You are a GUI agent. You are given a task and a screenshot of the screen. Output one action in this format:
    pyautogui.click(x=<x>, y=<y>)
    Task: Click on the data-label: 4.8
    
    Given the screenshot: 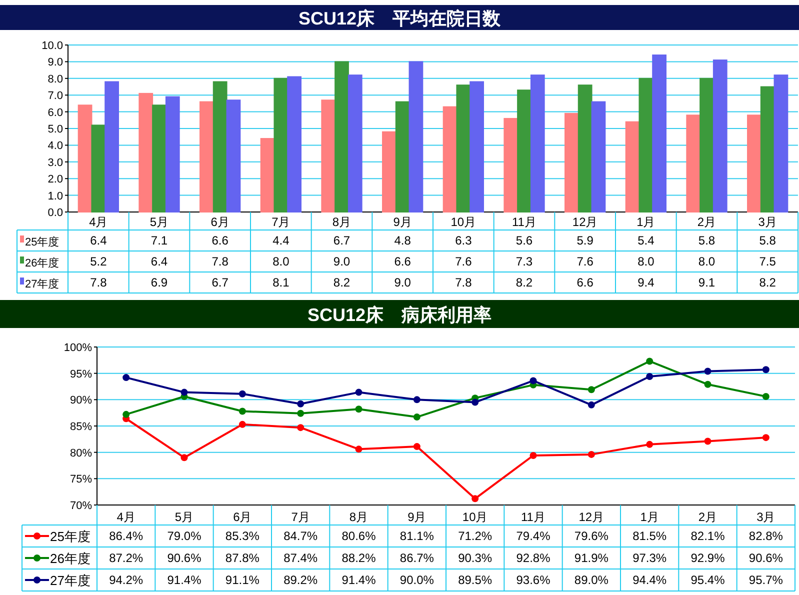 What is the action you would take?
    pyautogui.click(x=403, y=241)
    